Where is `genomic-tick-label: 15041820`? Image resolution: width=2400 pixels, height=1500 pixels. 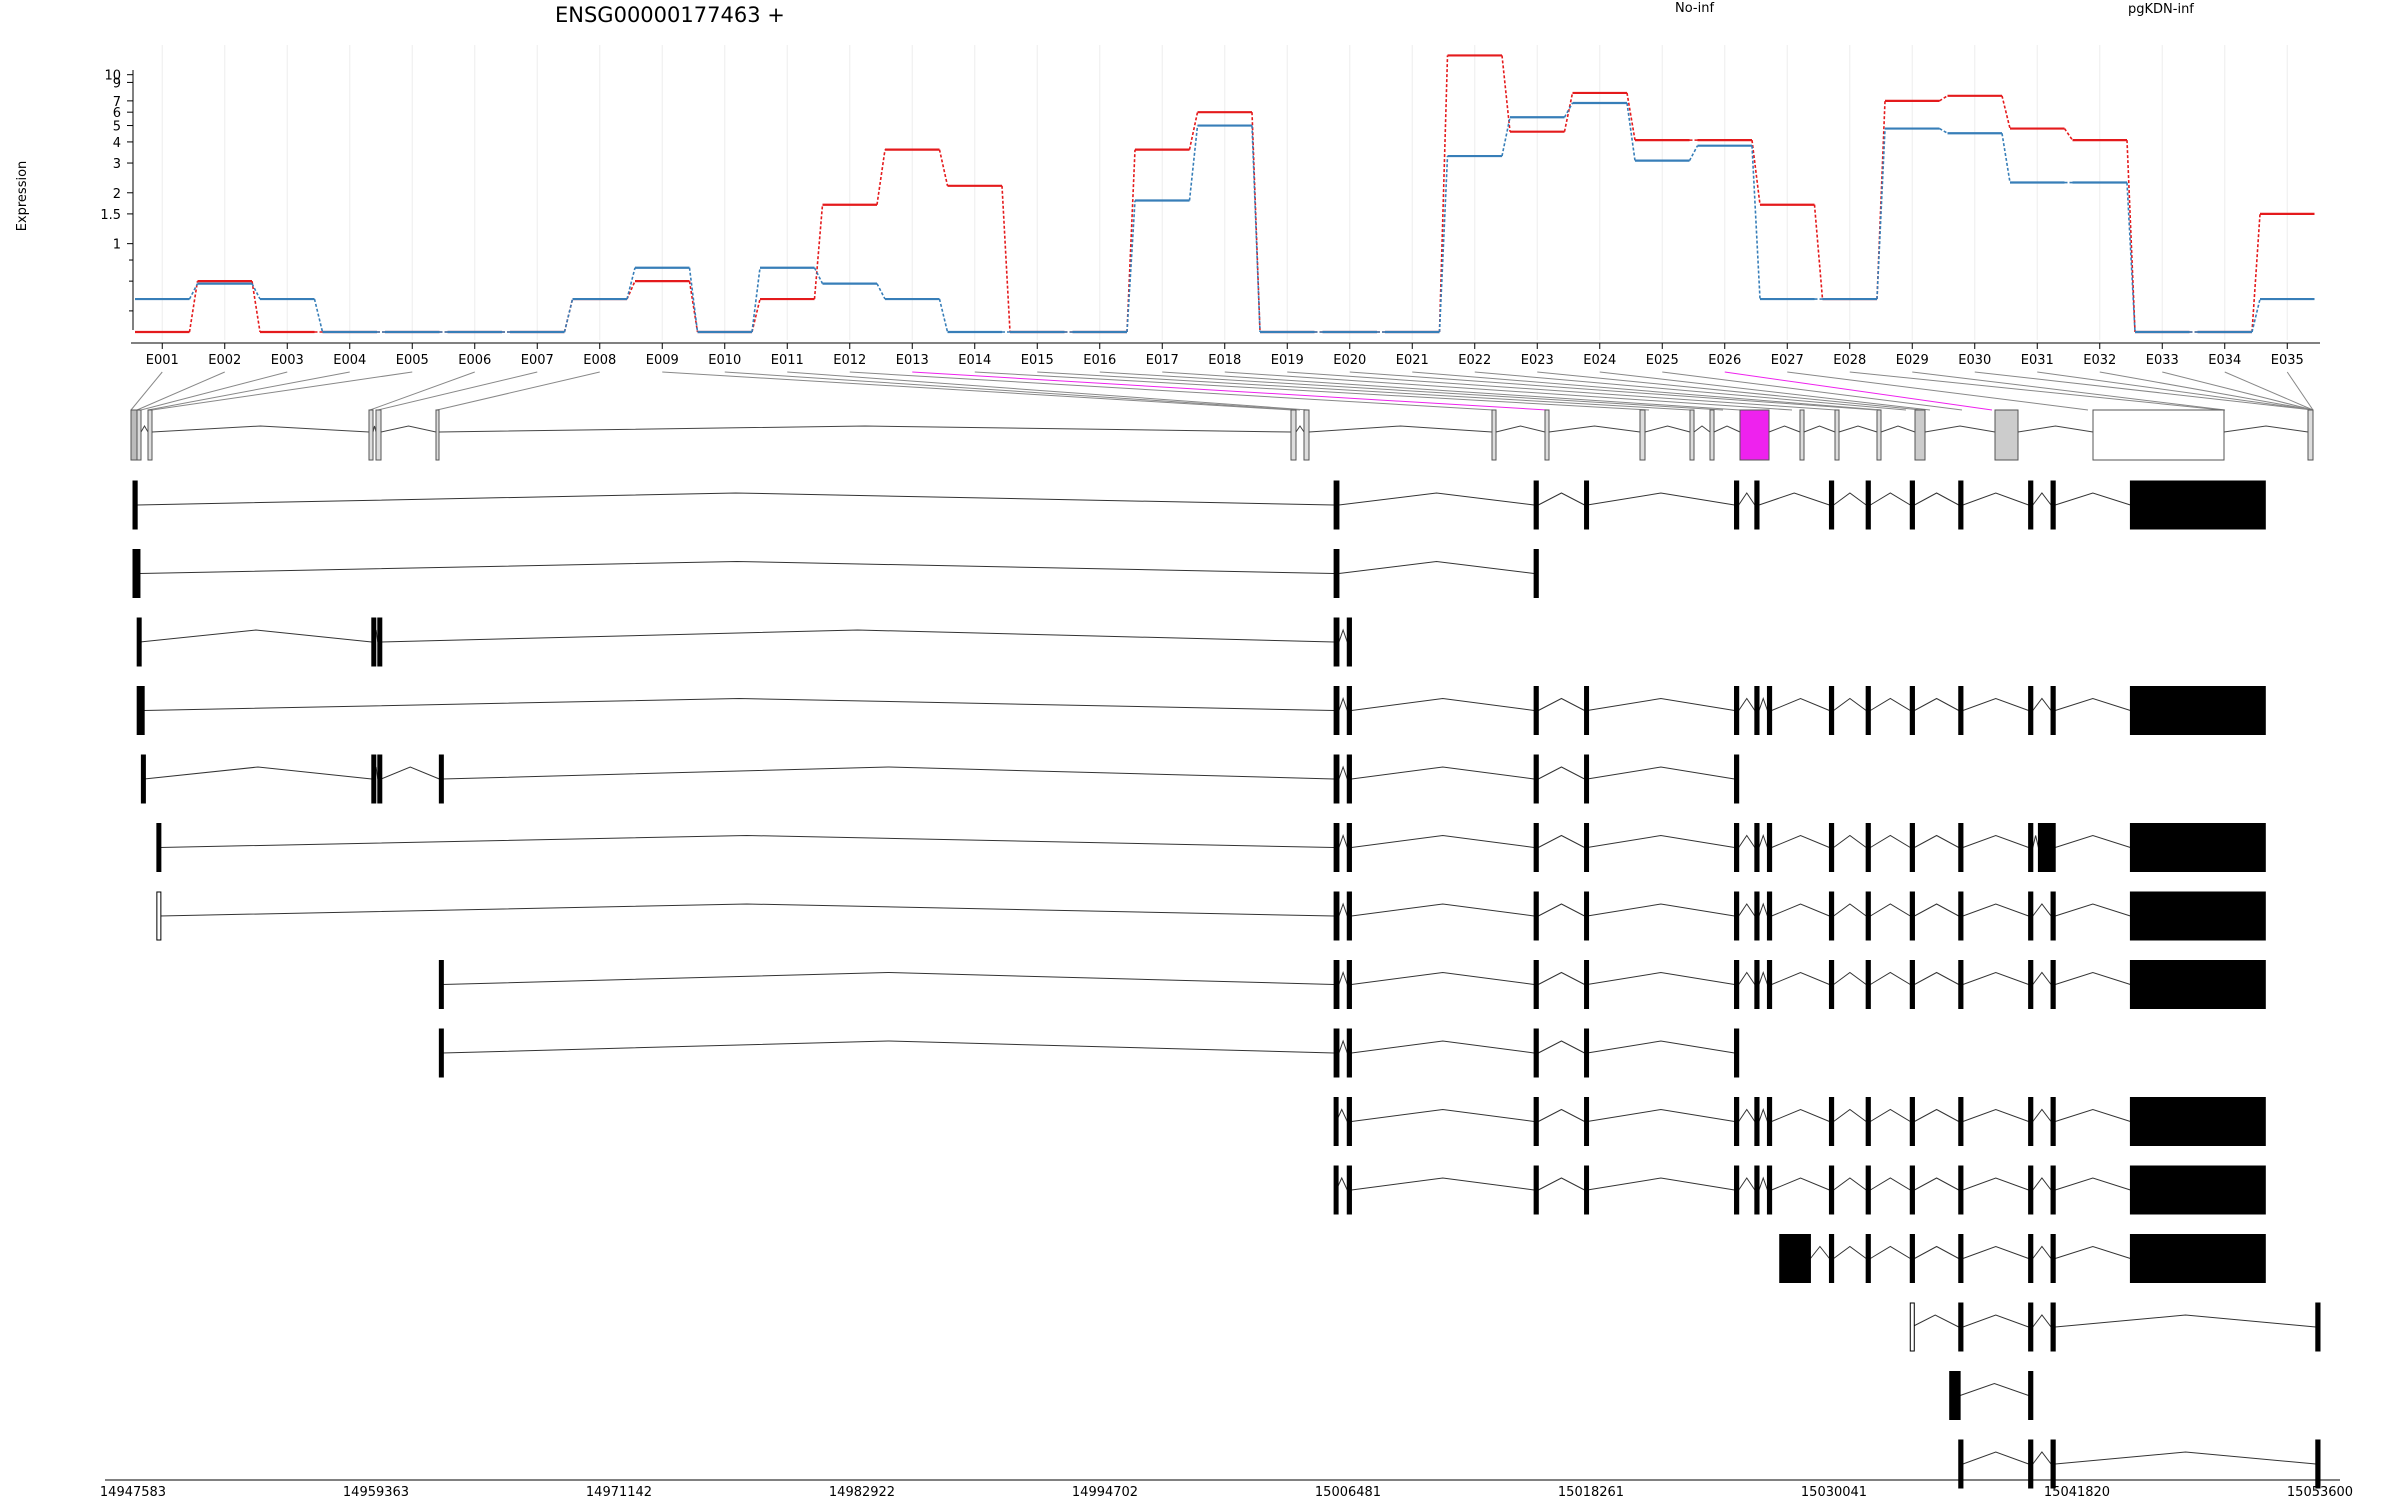
genomic-tick-label: 15041820 is located at coordinates (2077, 1492).